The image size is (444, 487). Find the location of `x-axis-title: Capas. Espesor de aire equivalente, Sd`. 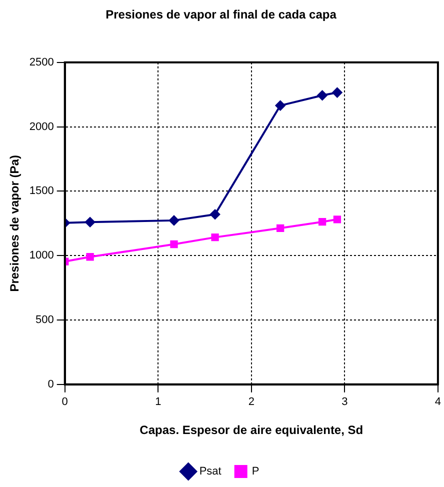

x-axis-title: Capas. Espesor de aire equivalente, Sd is located at coordinates (252, 430).